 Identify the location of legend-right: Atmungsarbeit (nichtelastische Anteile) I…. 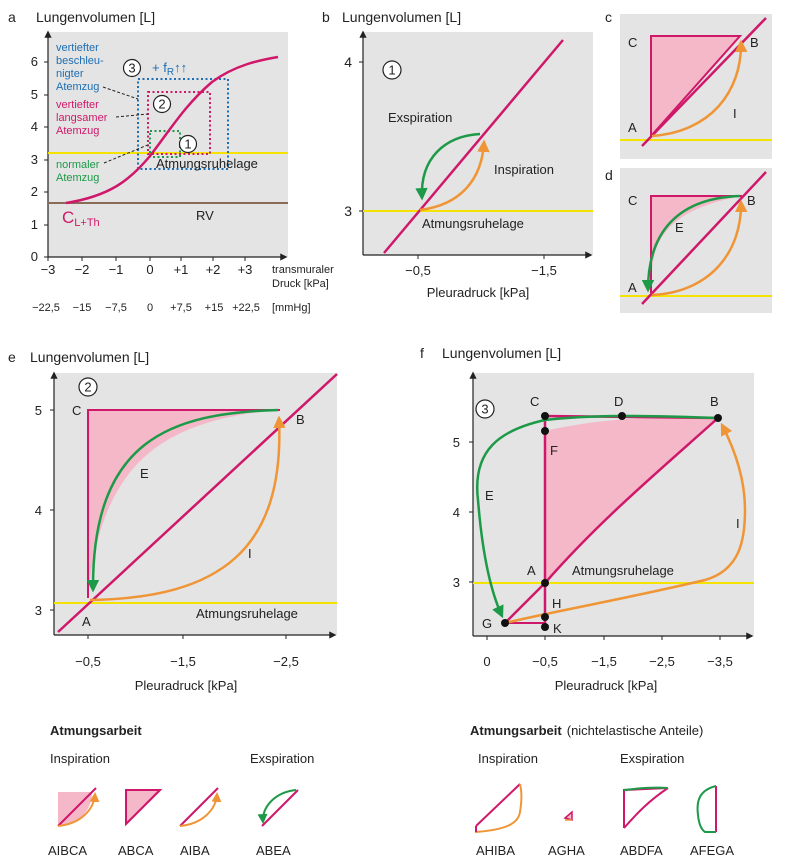
(602, 790).